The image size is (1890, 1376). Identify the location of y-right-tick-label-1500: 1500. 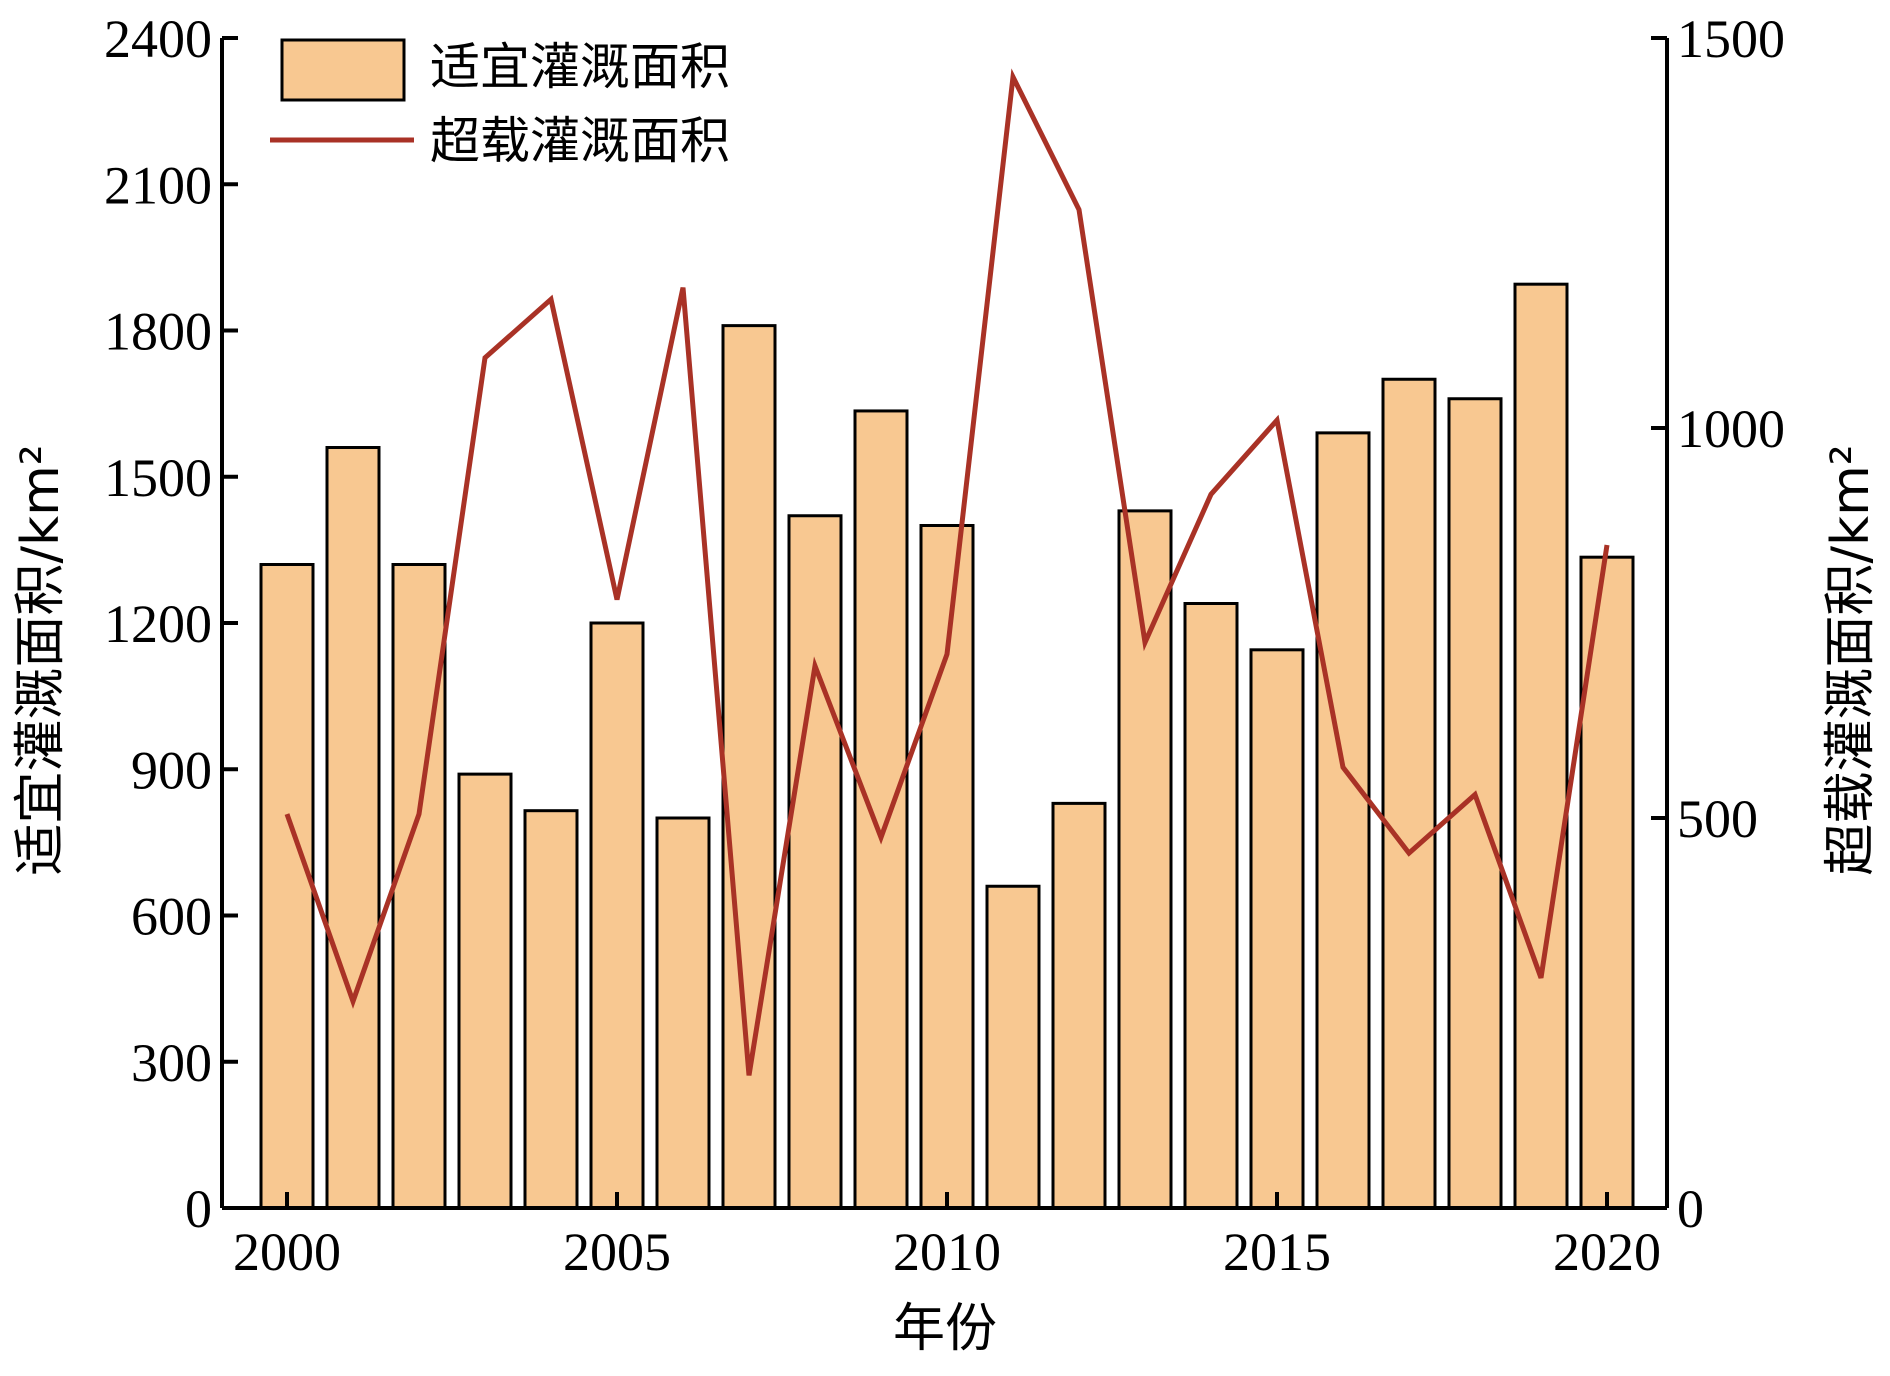
(1731, 39).